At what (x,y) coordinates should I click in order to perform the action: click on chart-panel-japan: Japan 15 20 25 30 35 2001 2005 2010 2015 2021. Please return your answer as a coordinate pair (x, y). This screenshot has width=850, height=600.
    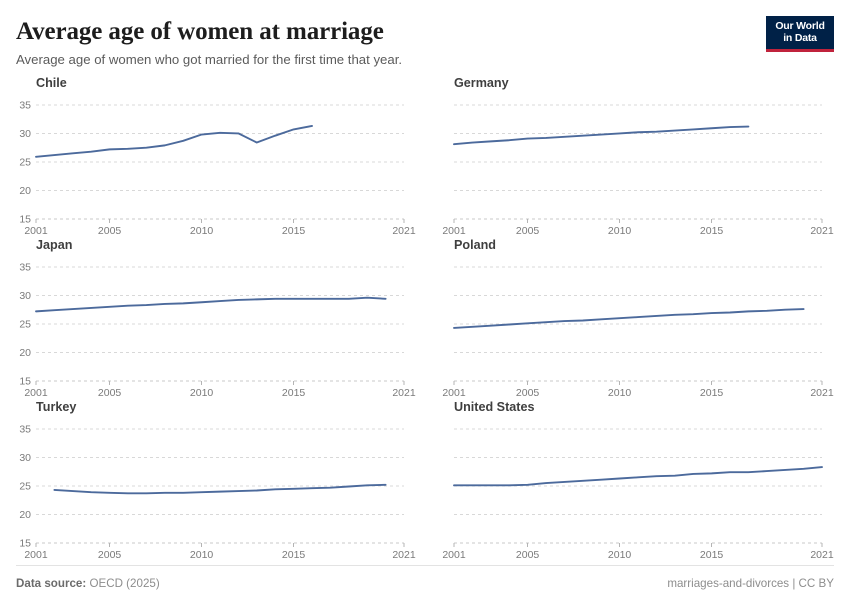
    Looking at the image, I should click on (216, 319).